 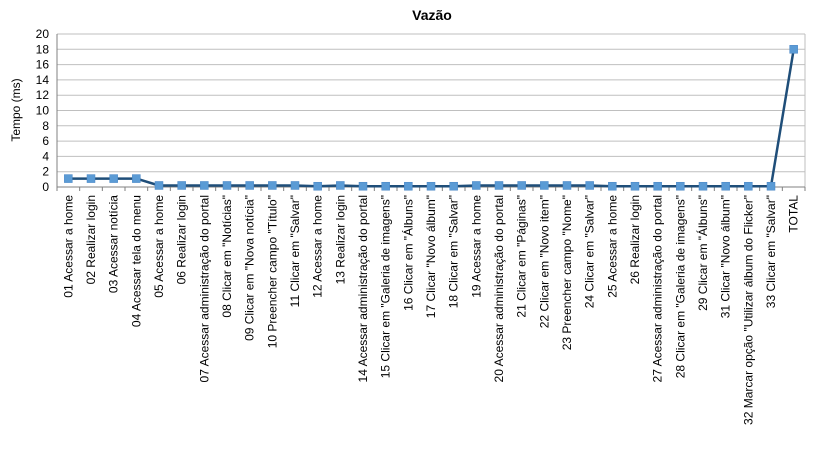 What do you see at coordinates (43, 111) in the screenshot?
I see `y-tick-label: 10` at bounding box center [43, 111].